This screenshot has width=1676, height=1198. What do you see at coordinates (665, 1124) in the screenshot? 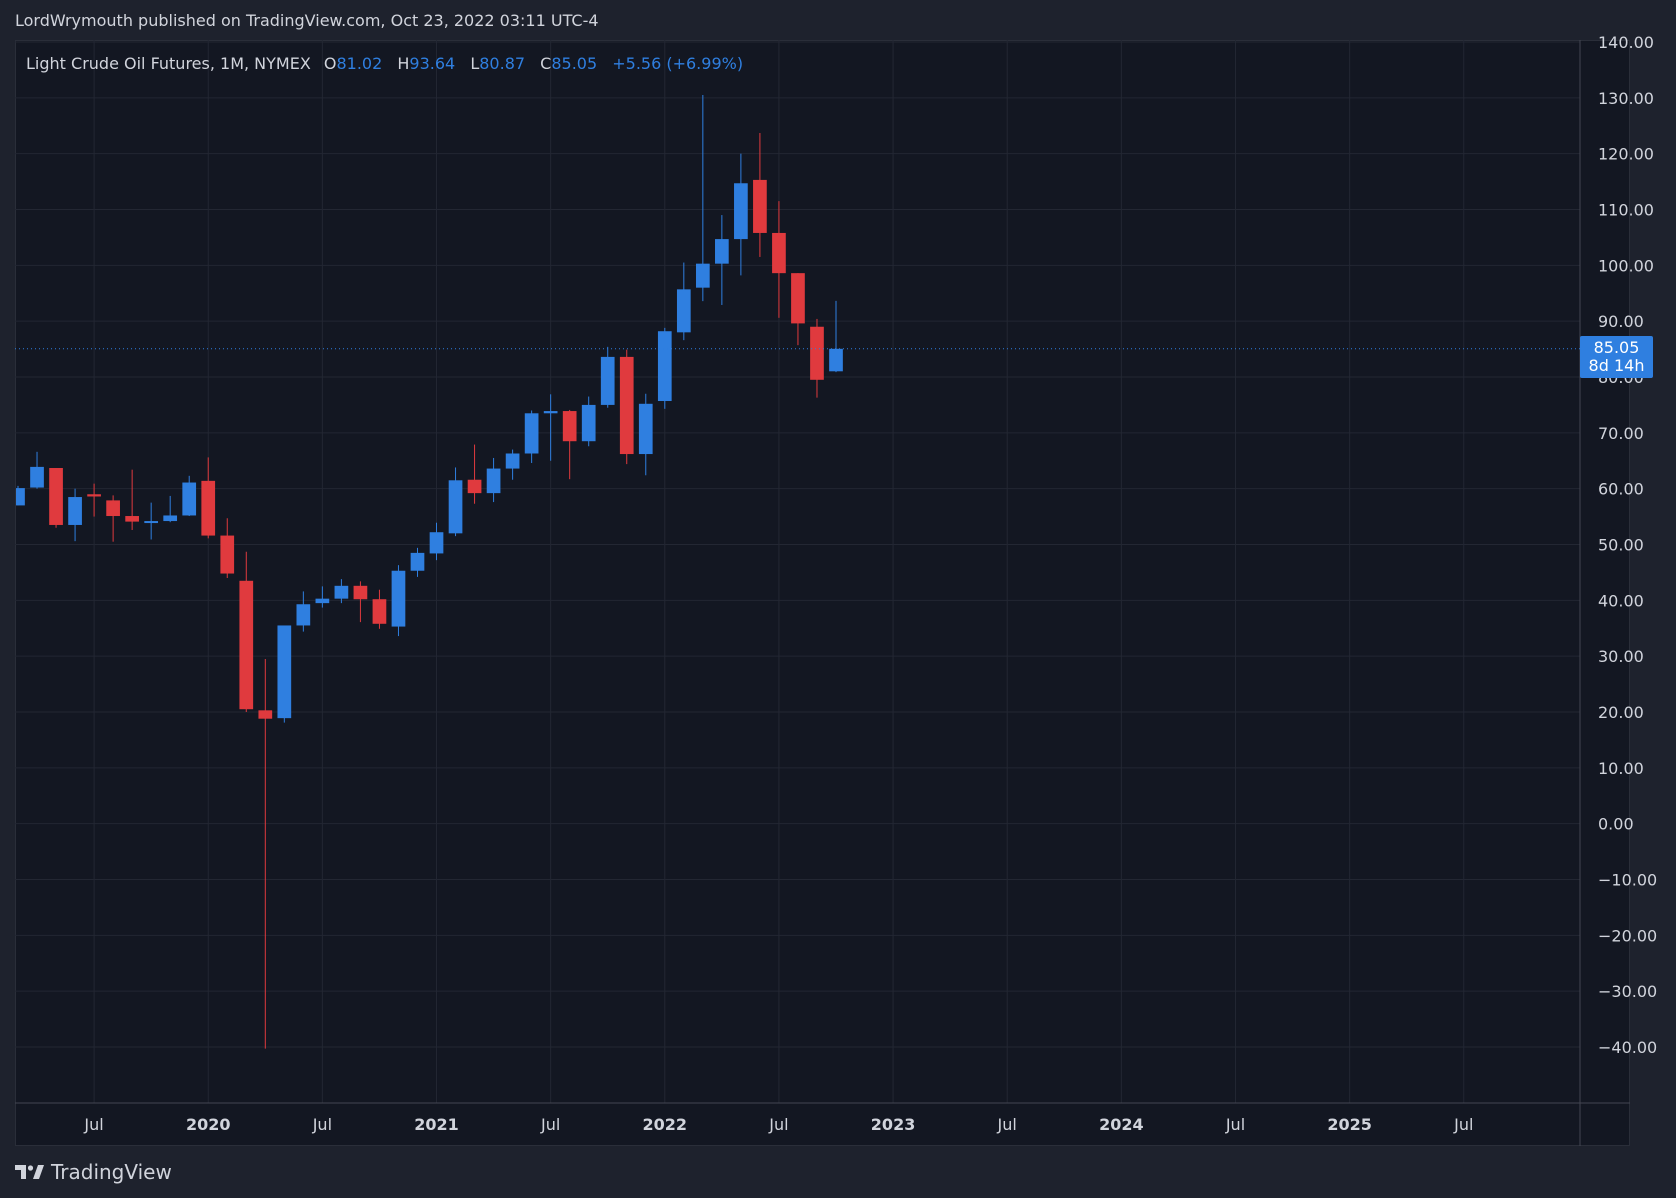
I see `time-tick-label: 2022` at bounding box center [665, 1124].